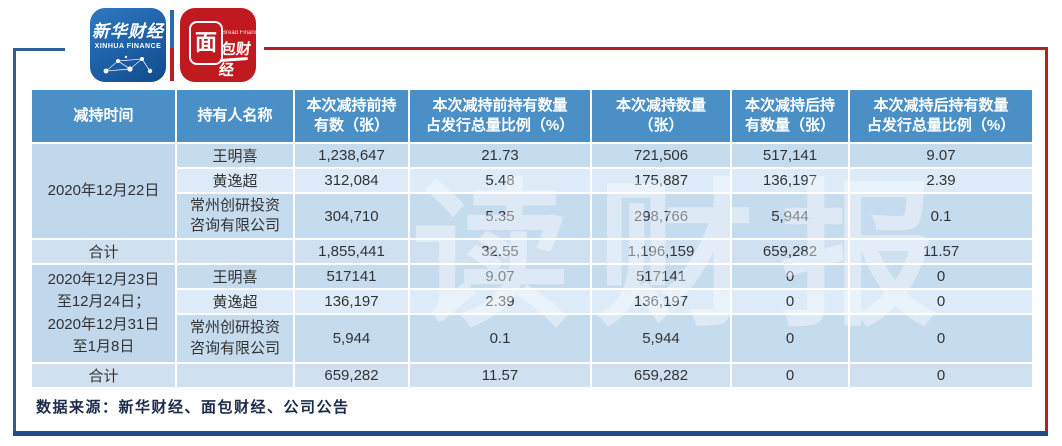 The width and height of the screenshot is (1062, 446). Describe the element at coordinates (172, 29) in the screenshot. I see `logo-divider-blue` at that location.